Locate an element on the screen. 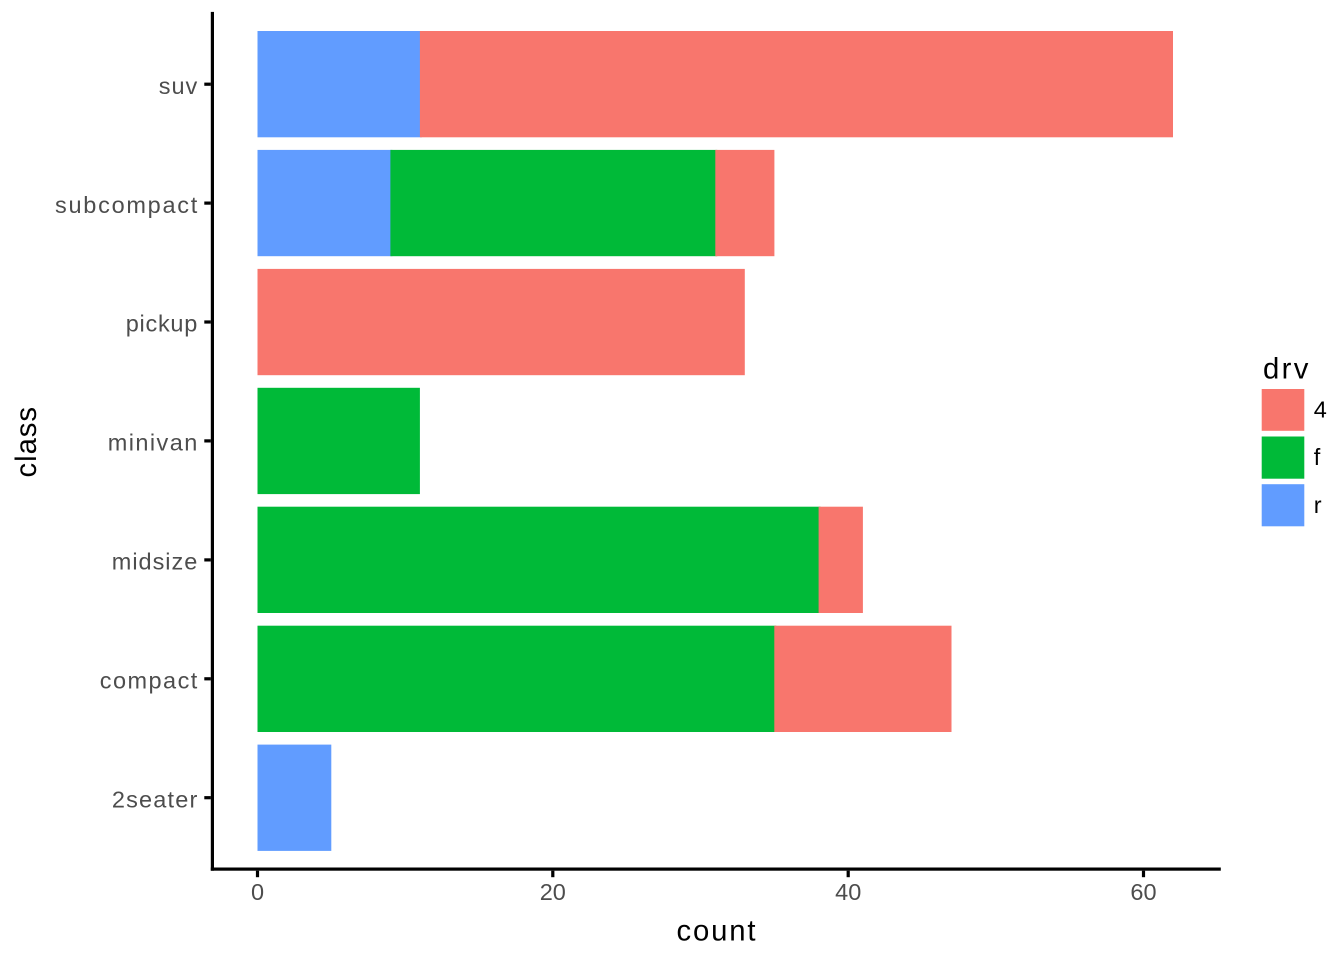 The height and width of the screenshot is (960, 1344). svg-text: suv is located at coordinates (178, 86).